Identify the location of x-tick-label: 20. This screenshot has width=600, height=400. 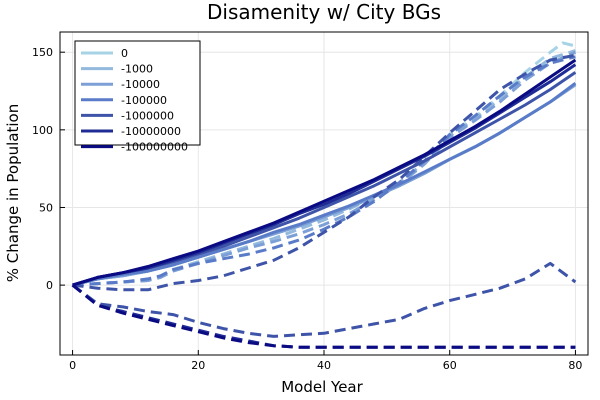
(198, 365).